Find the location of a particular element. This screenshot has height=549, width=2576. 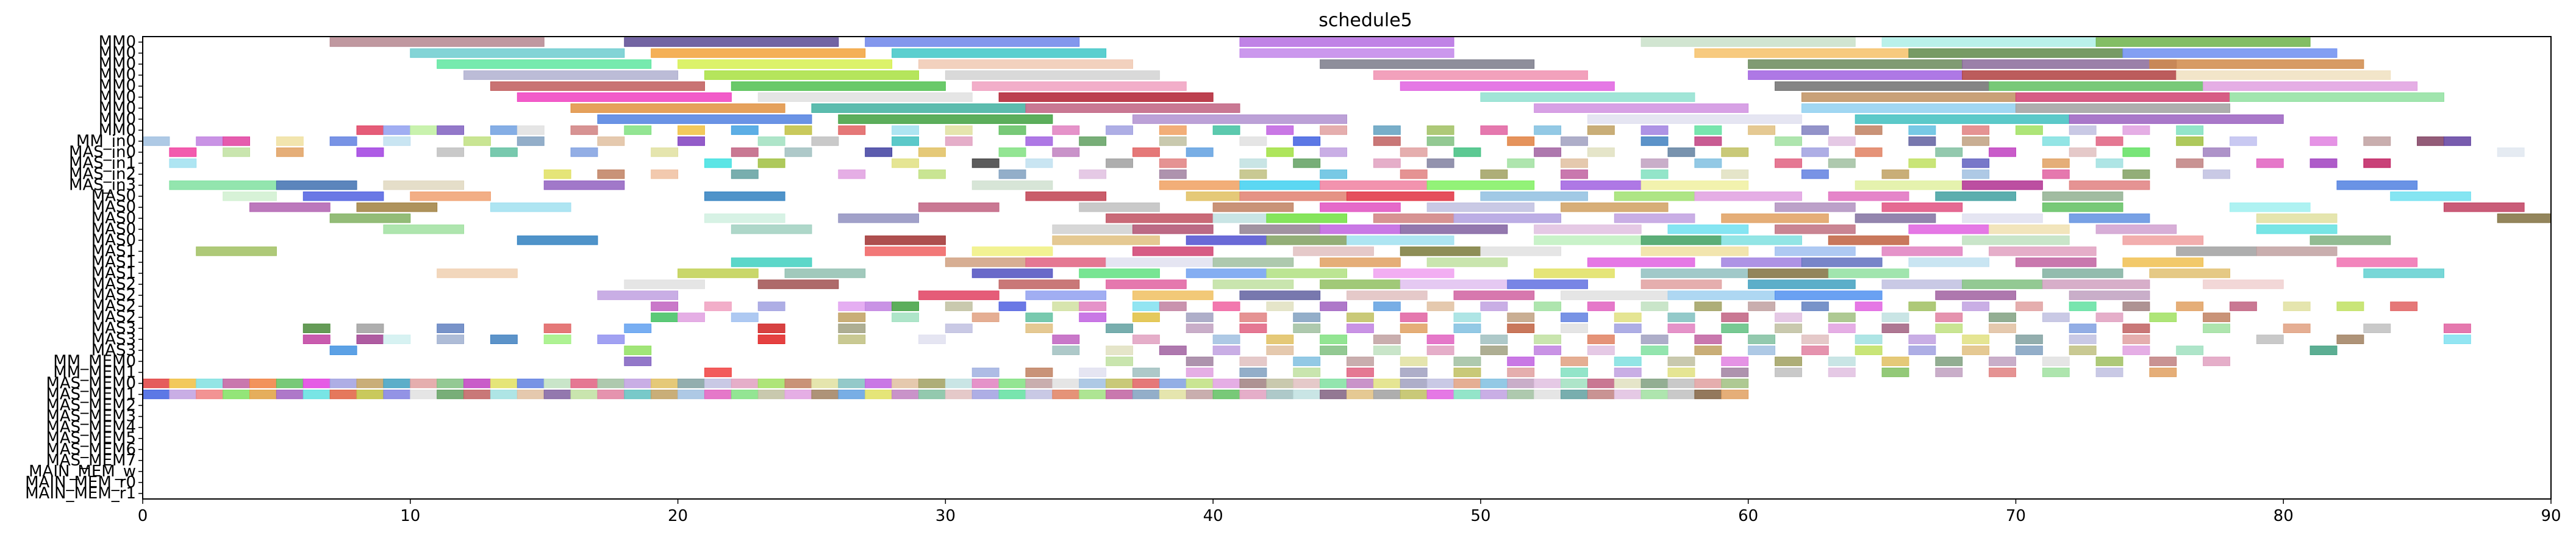

y-tick-label: MAS0 is located at coordinates (113, 229).